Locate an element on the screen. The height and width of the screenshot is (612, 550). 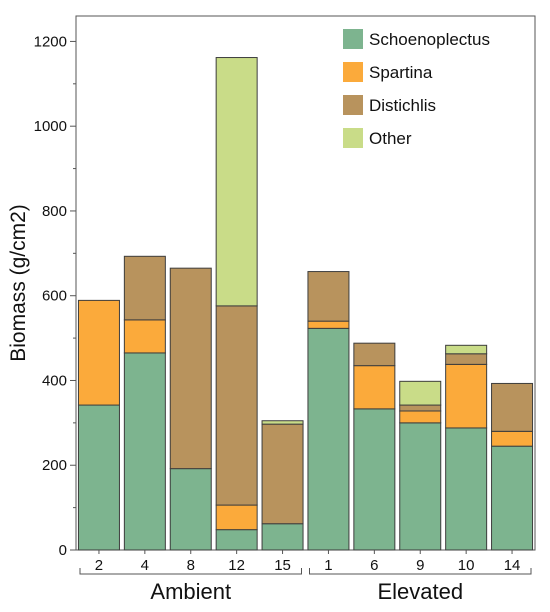
legend-label: Schoenoplectus is located at coordinates (429, 39).